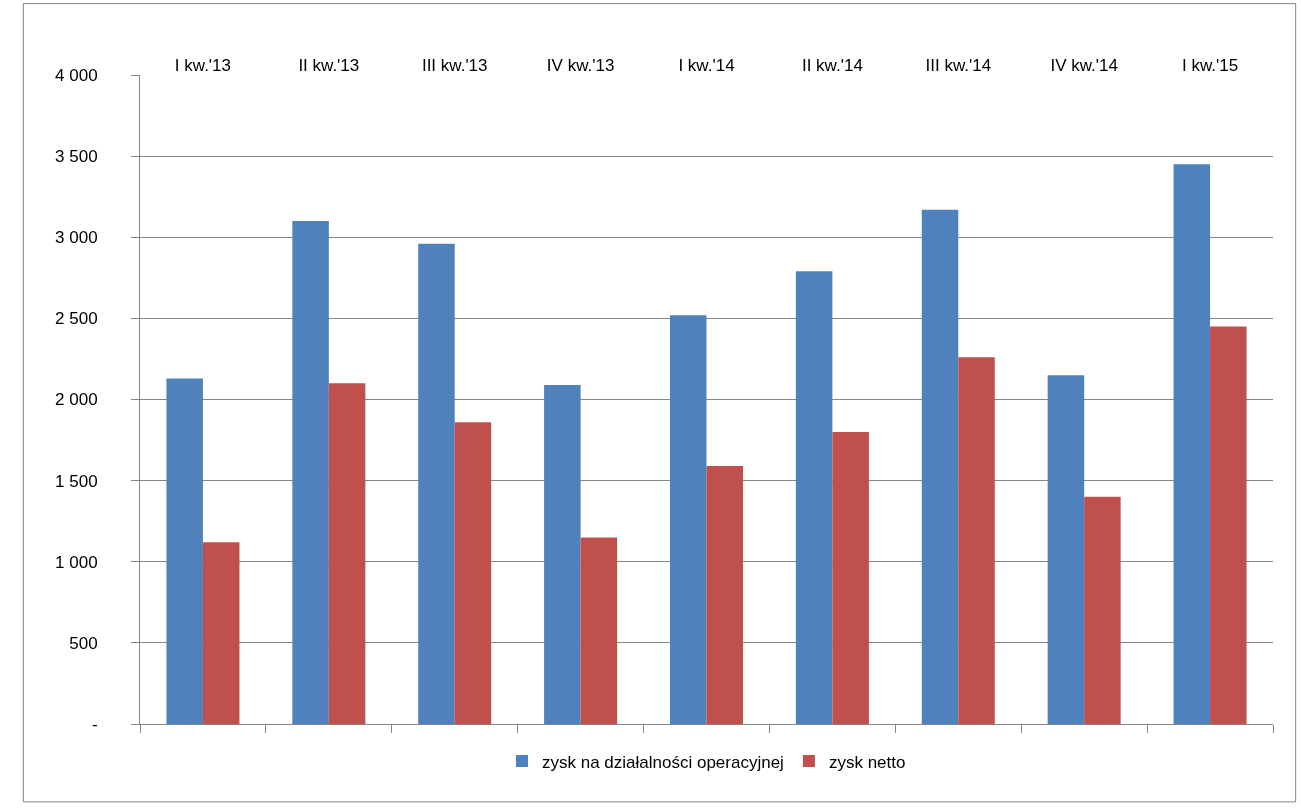 This screenshot has width=1301, height=809. I want to click on legend-label: zysk netto, so click(867, 762).